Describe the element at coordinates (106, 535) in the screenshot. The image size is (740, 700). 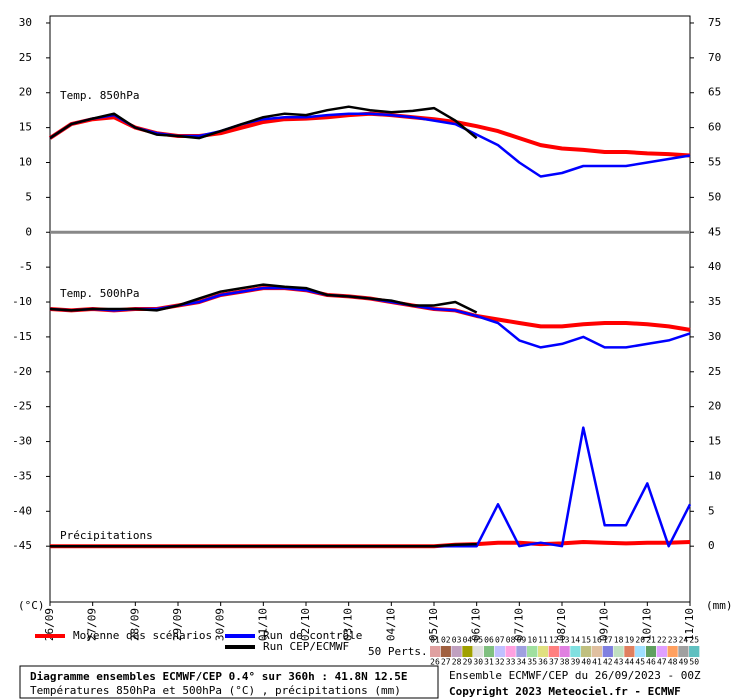
I see `annotation: Précipitations` at that location.